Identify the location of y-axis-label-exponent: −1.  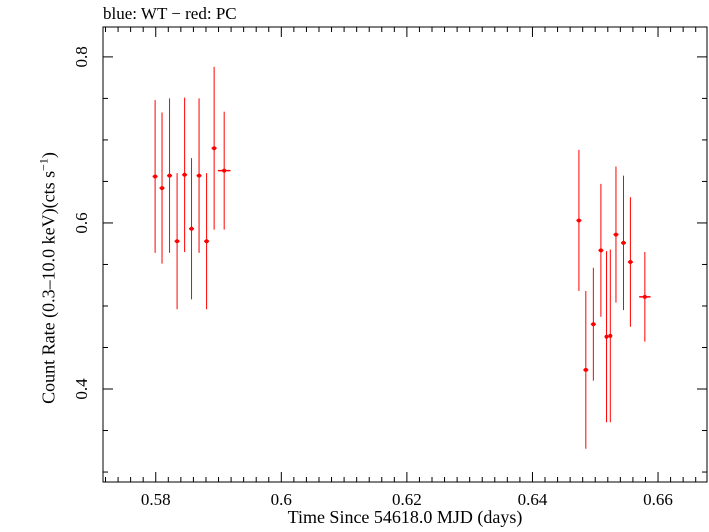
(43, 164).